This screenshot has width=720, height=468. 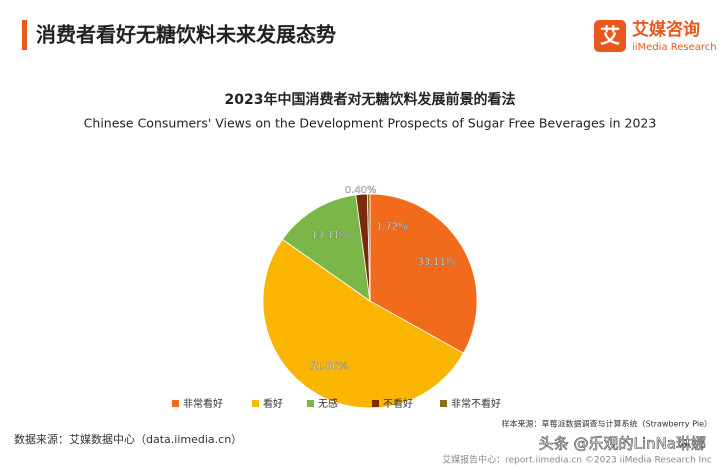 What do you see at coordinates (330, 235) in the screenshot?
I see `value-label: 13.11%` at bounding box center [330, 235].